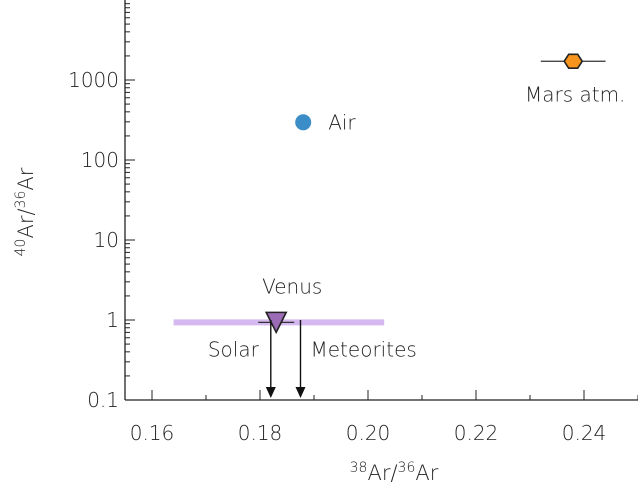 The height and width of the screenshot is (490, 638). What do you see at coordinates (575, 94) in the screenshot?
I see `mars-label: Mars atm.` at bounding box center [575, 94].